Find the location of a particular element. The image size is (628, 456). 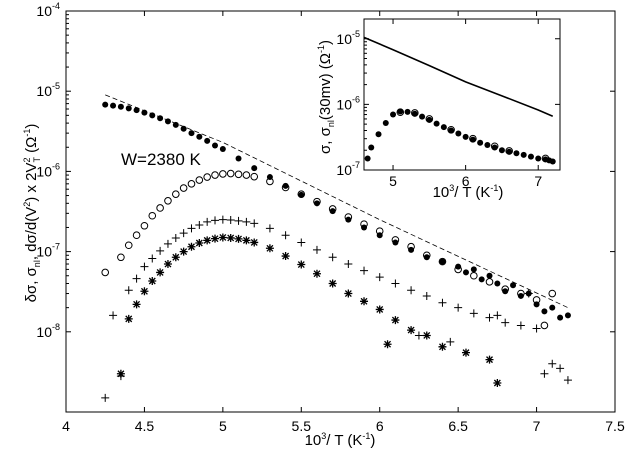

inset-axis-ticks: 5 6 7 10⁻⁷ 10⁻⁶ 10⁻⁵ is located at coordinates (448, 103).